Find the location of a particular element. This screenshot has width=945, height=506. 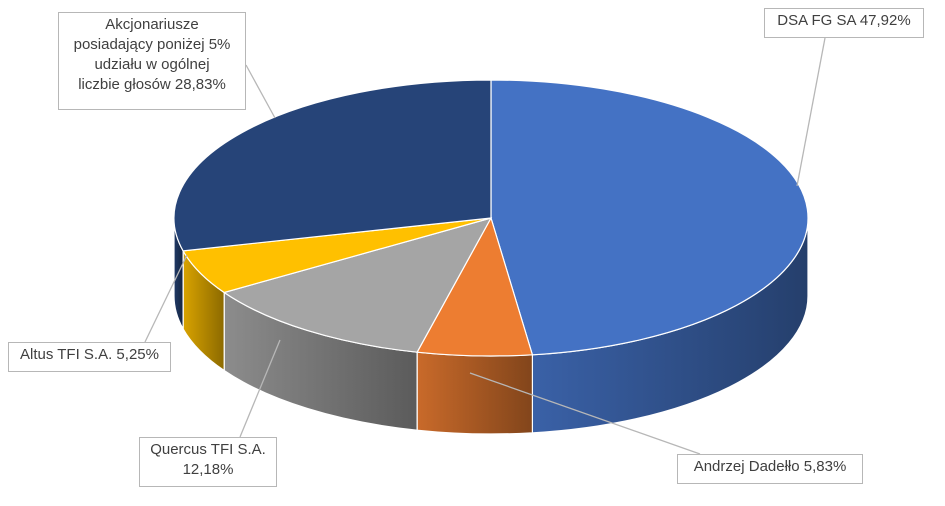

data-label-line: Akcjonariusze is located at coordinates (152, 24).